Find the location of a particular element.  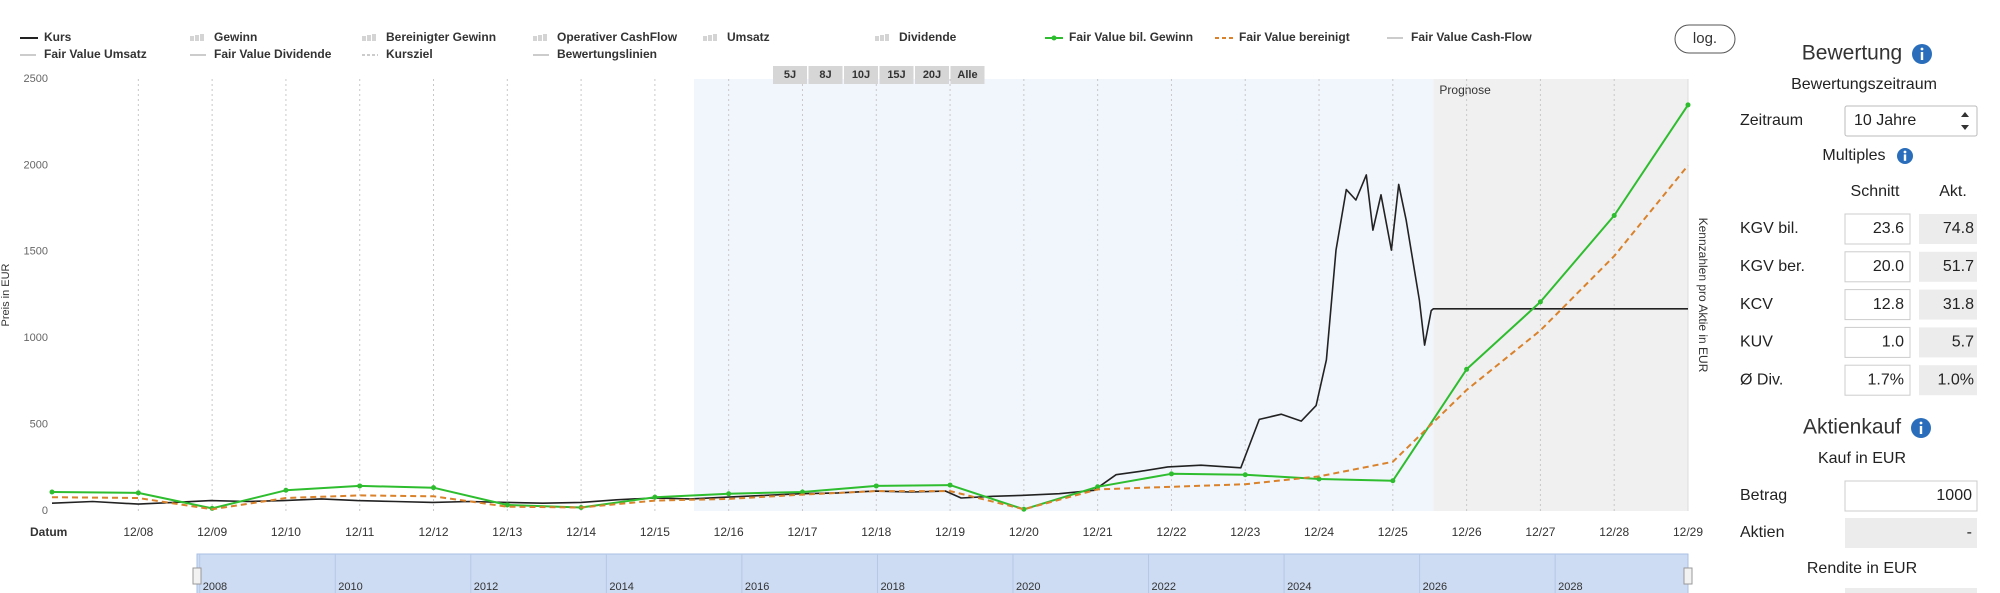

y-axis-label: Preis in EUR is located at coordinates (6, 294).